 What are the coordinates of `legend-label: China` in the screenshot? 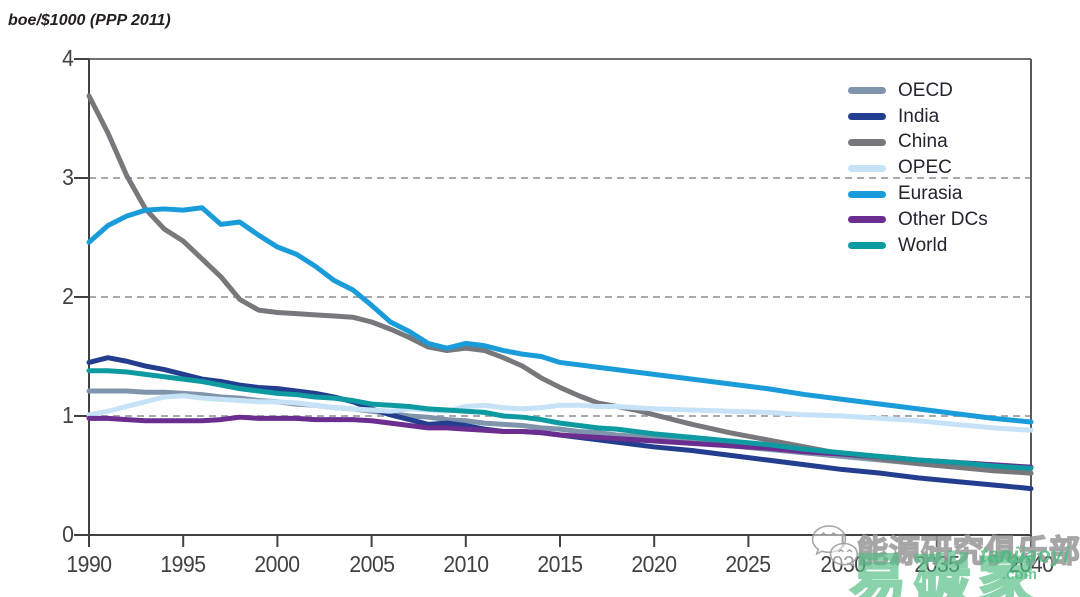 It's located at (923, 142).